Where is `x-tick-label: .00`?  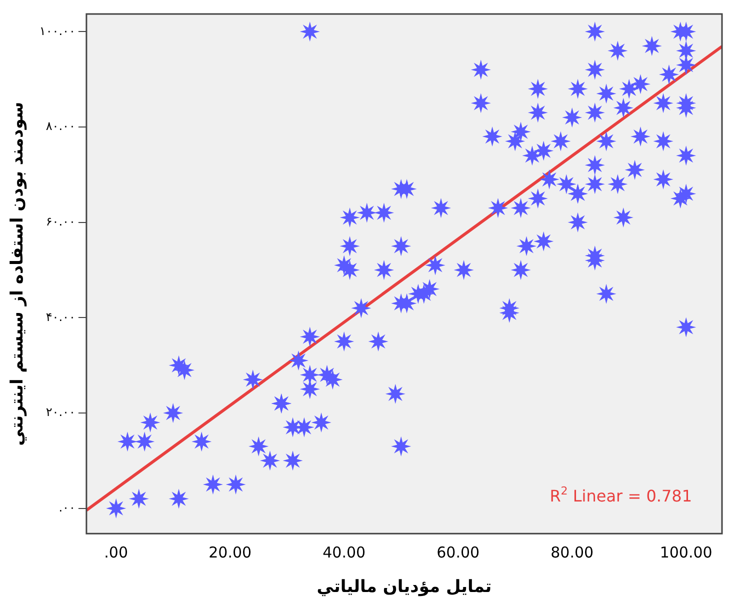 x-tick-label: .00 is located at coordinates (116, 552).